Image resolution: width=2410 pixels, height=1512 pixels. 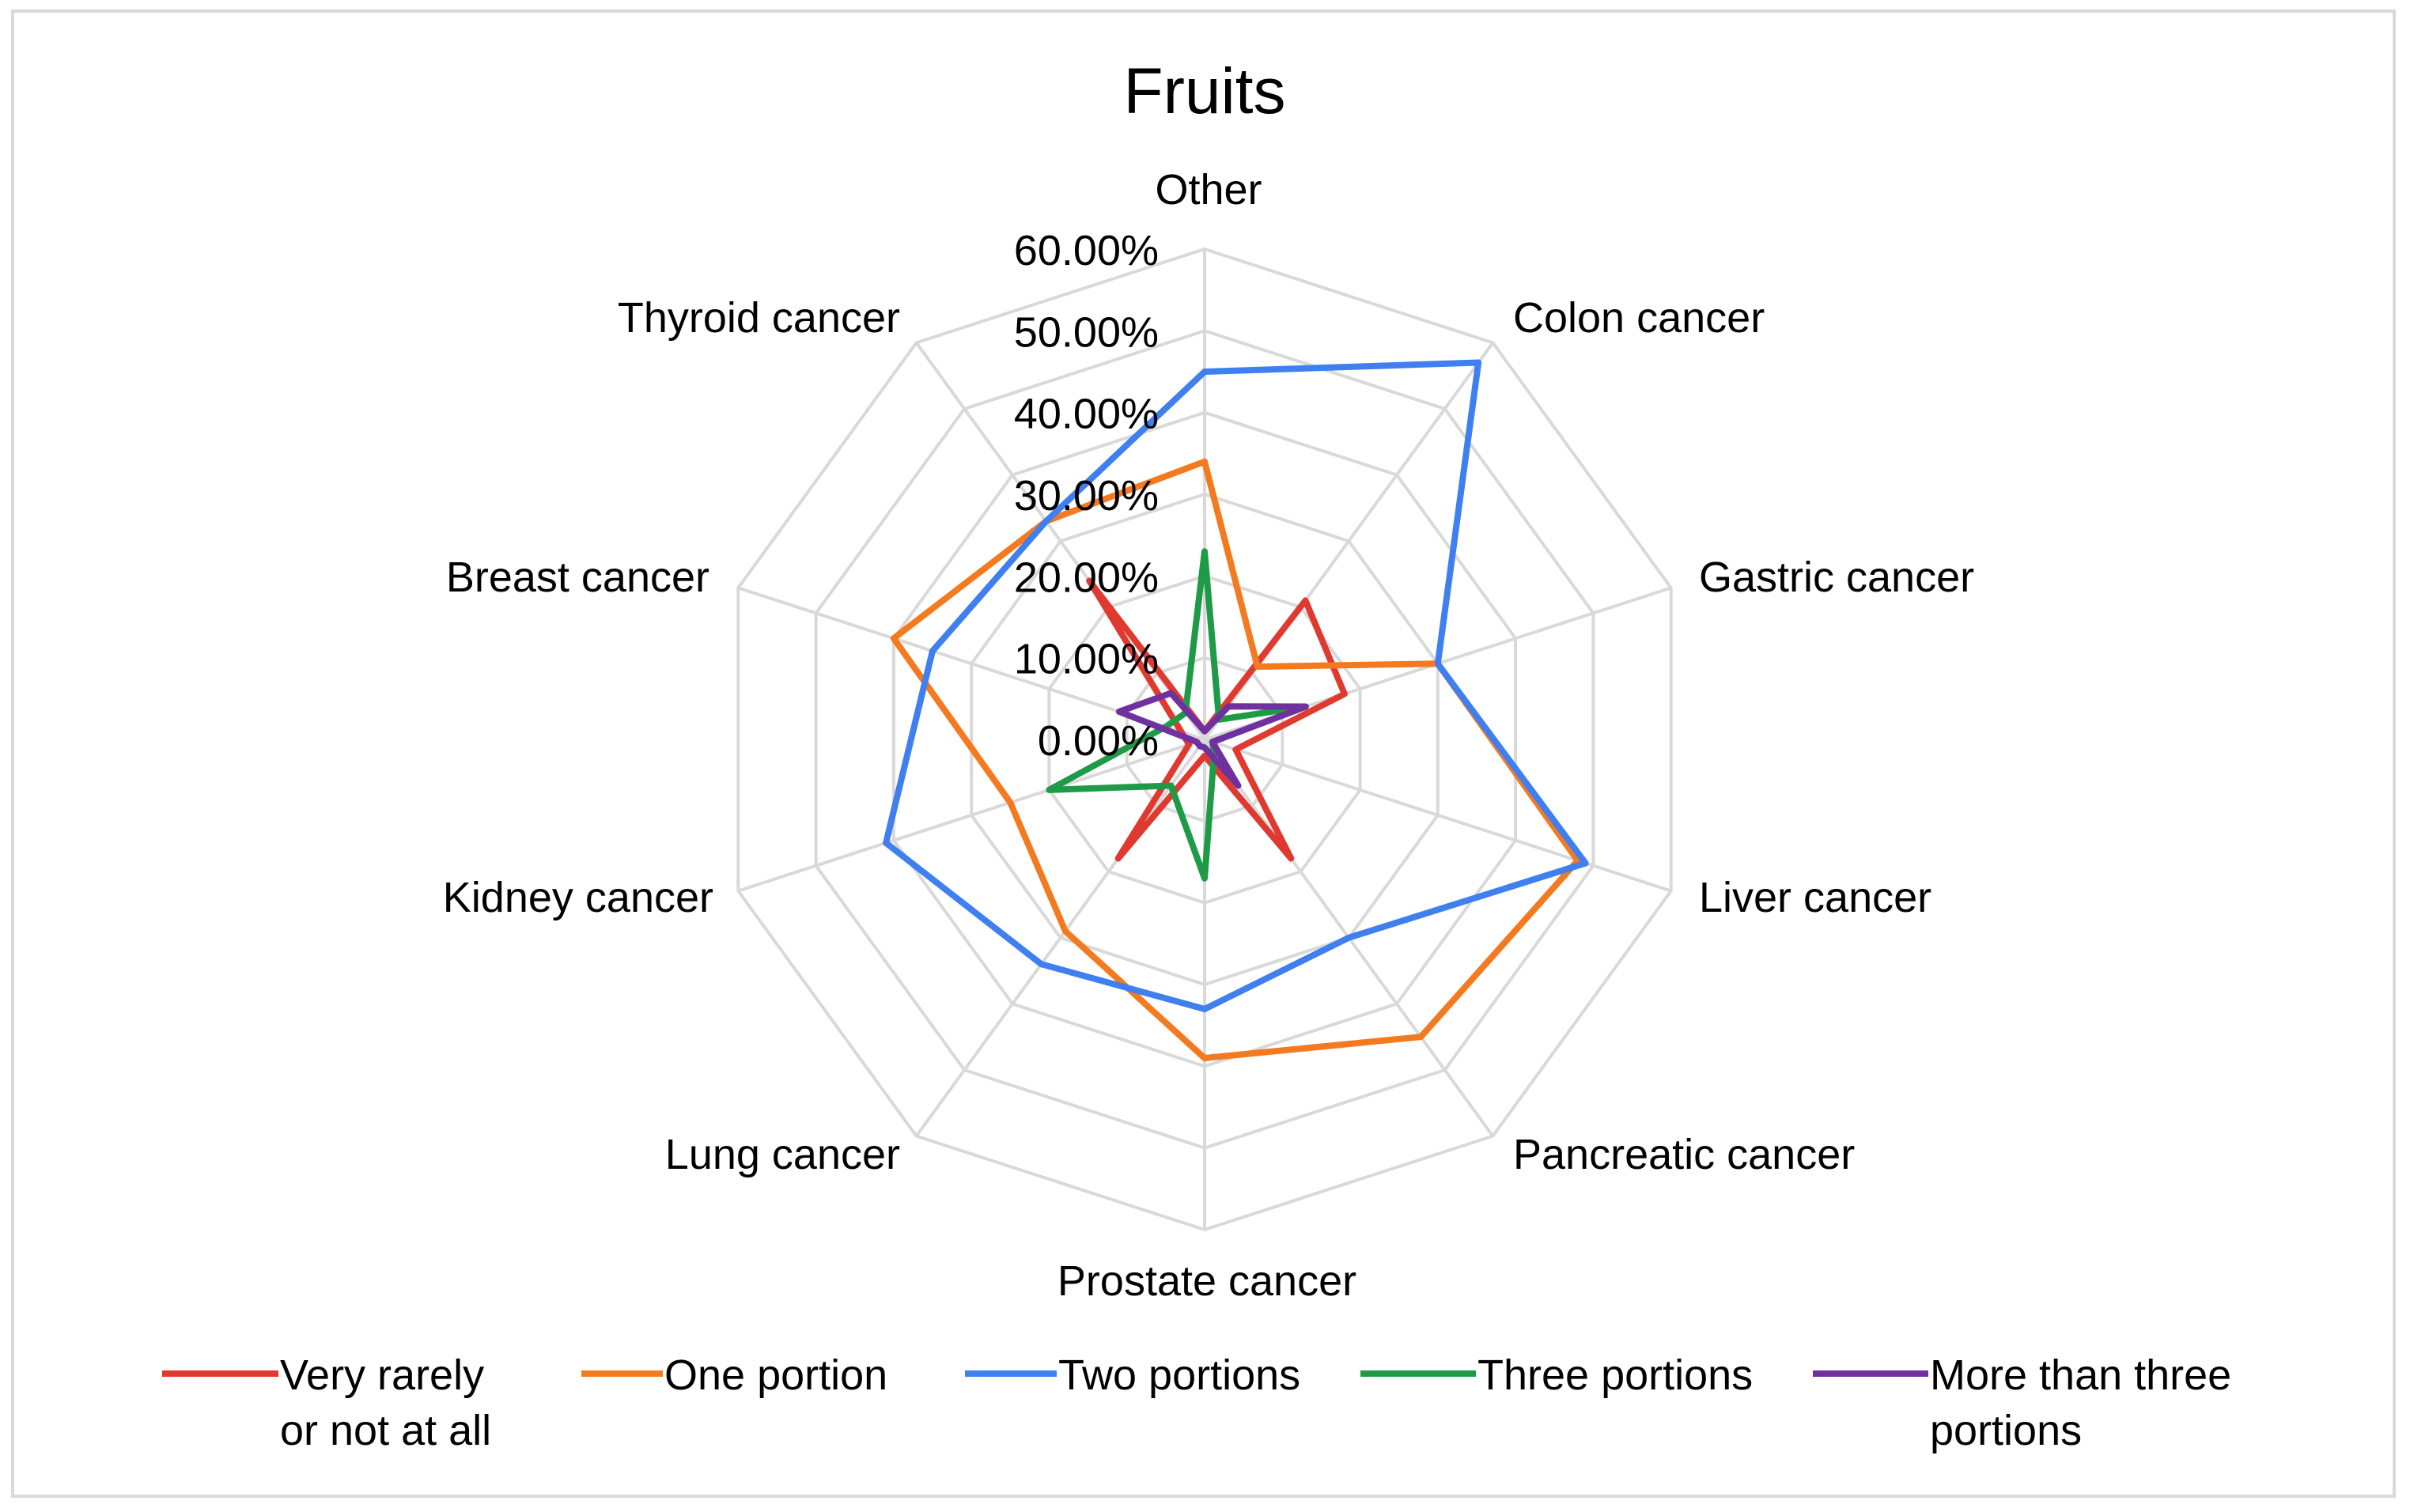 What do you see at coordinates (1086, 660) in the screenshot?
I see `tick-label: 10.00%` at bounding box center [1086, 660].